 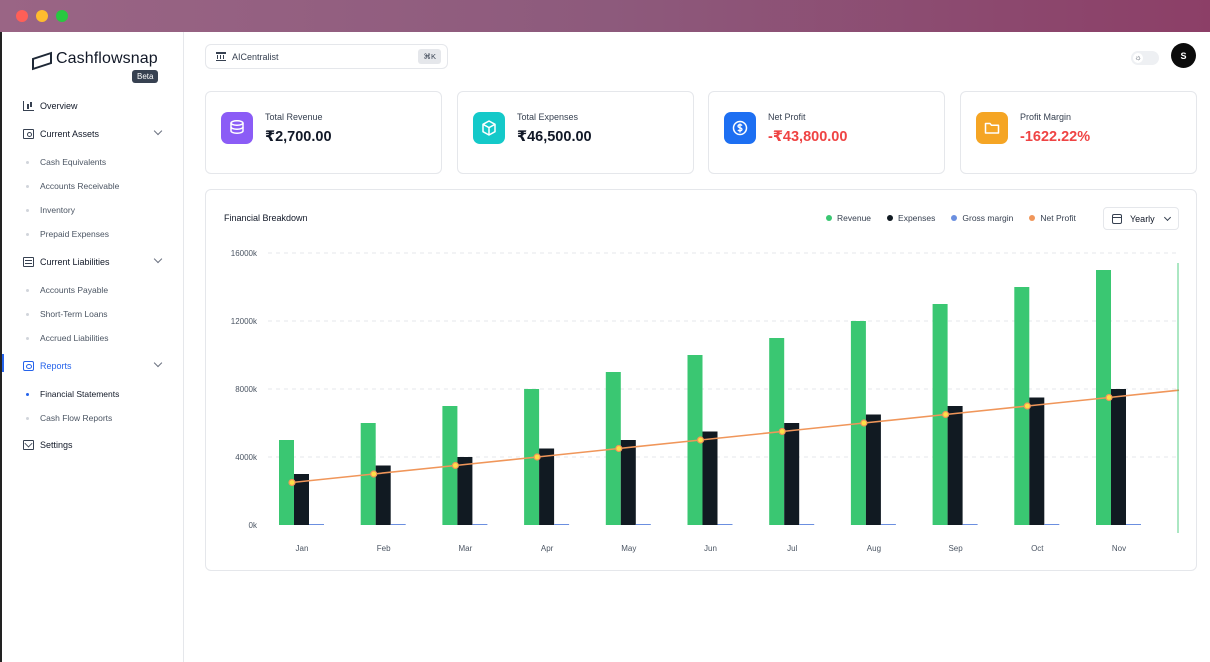 I want to click on sidebar-subitem-cash-equivalents: Cash Equivalents, so click(x=66, y=162).